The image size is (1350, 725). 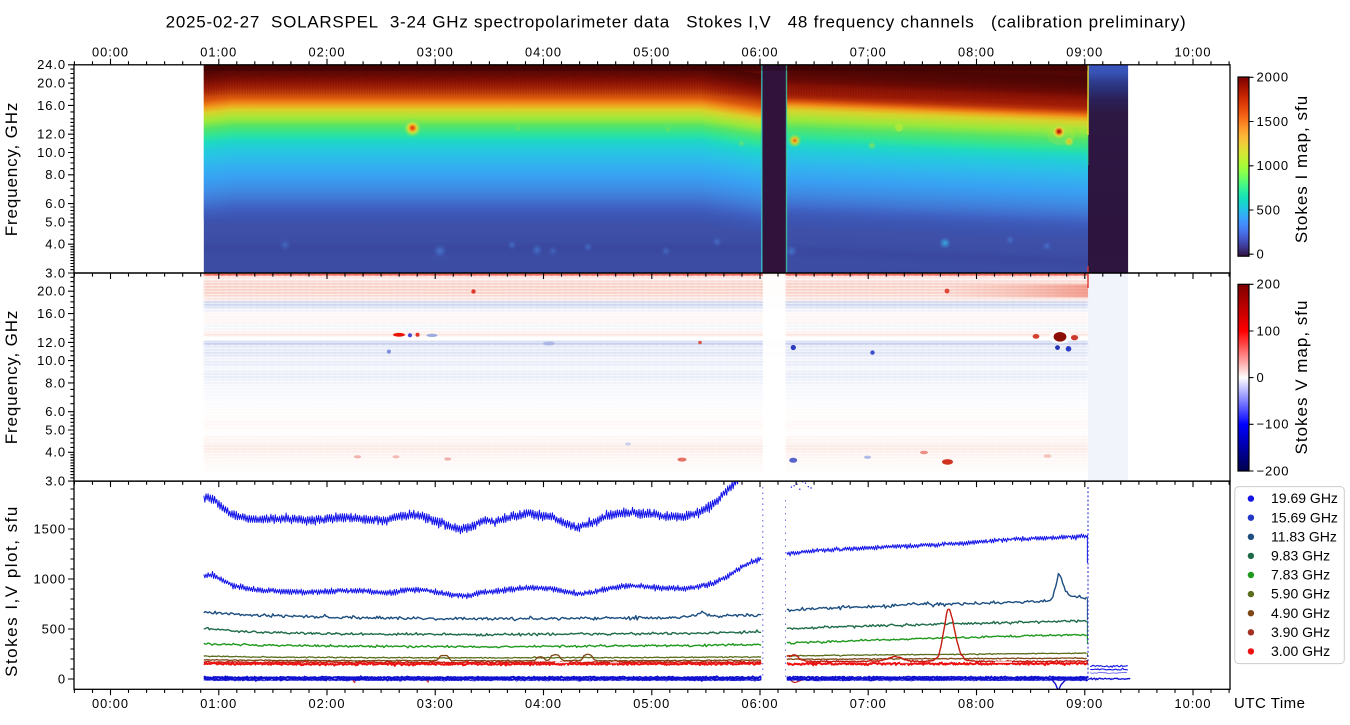 What do you see at coordinates (1300, 632) in the screenshot?
I see `svg-text: 3.90 GHz` at bounding box center [1300, 632].